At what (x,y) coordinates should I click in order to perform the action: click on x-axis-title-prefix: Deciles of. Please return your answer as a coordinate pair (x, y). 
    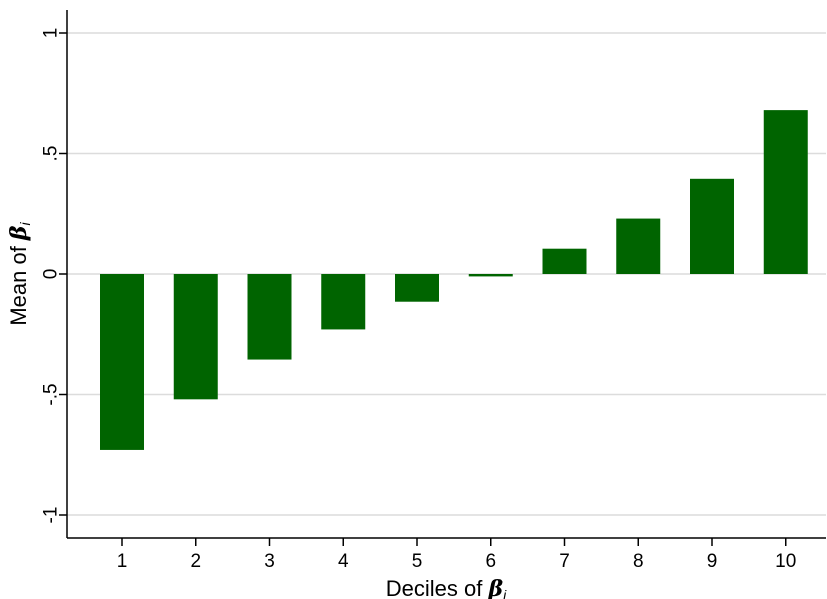
    Looking at the image, I should click on (437, 587).